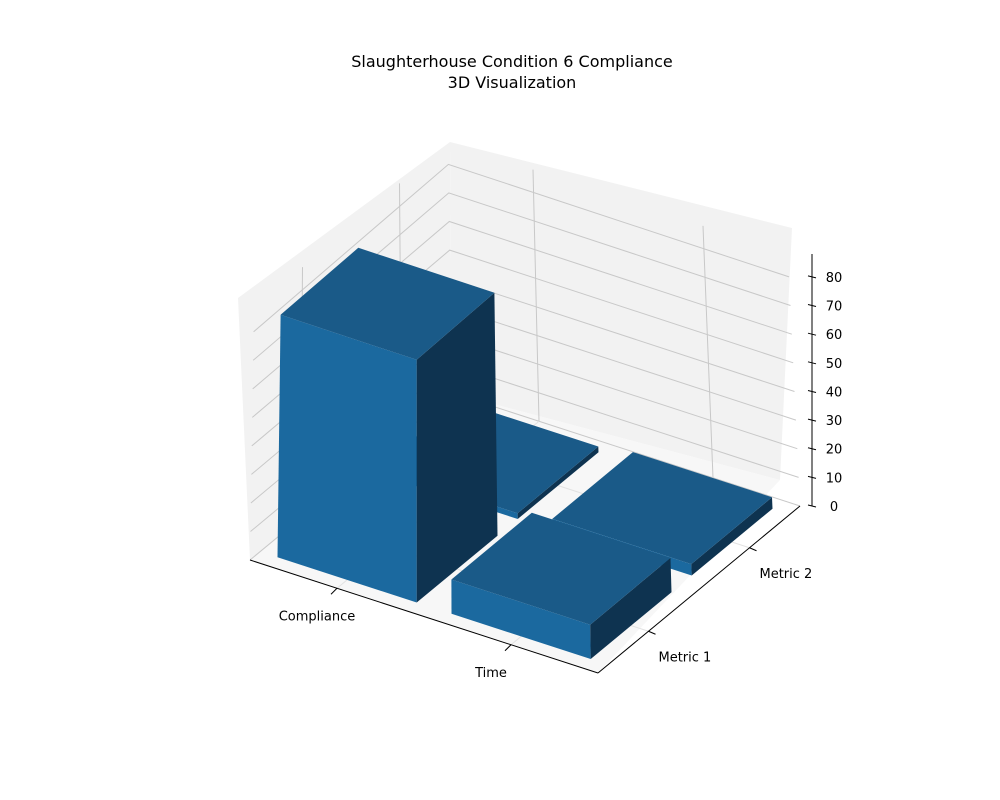 Image resolution: width=1000 pixels, height=800 pixels. Describe the element at coordinates (834, 364) in the screenshot. I see `z-tick-label: 50` at that location.